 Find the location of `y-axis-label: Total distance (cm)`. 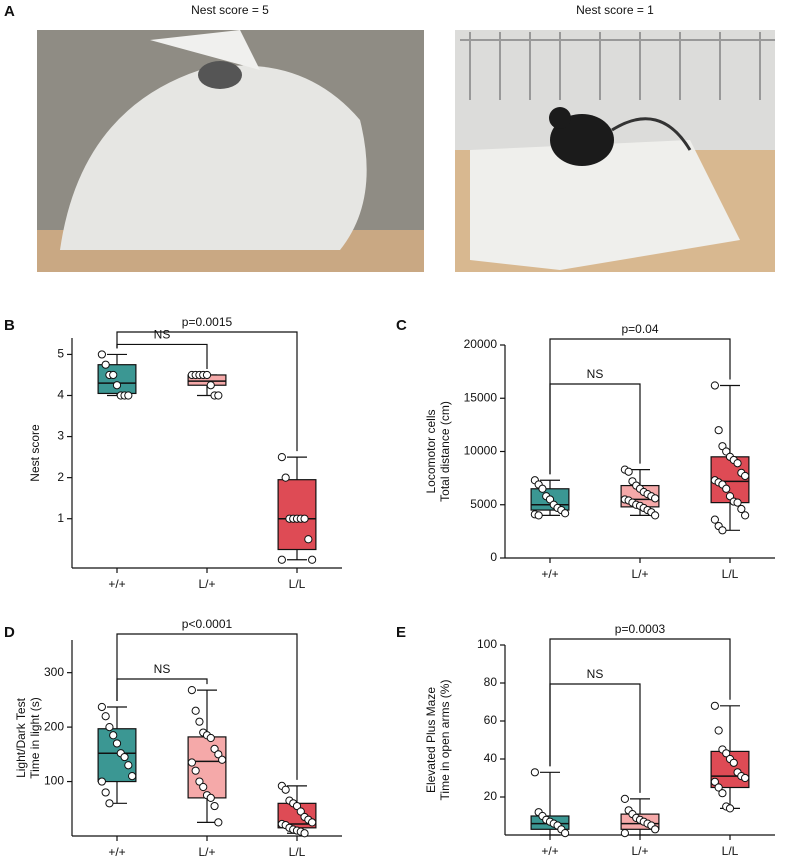

y-axis-label: Total distance (cm) is located at coordinates (445, 451).